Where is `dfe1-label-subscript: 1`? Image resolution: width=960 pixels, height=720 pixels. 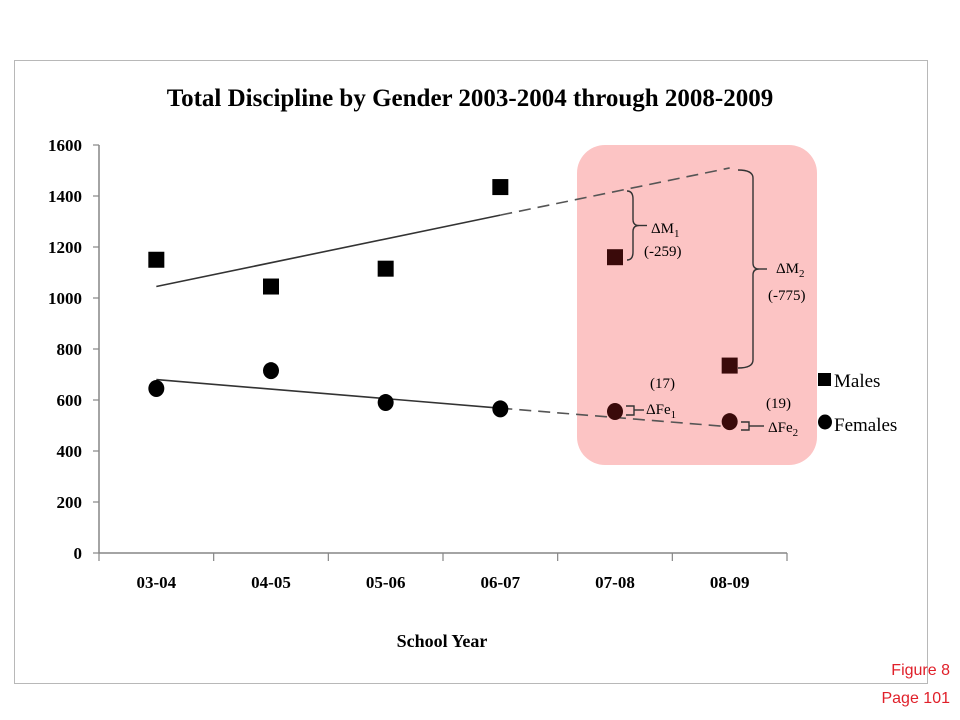 dfe1-label-subscript: 1 is located at coordinates (674, 415).